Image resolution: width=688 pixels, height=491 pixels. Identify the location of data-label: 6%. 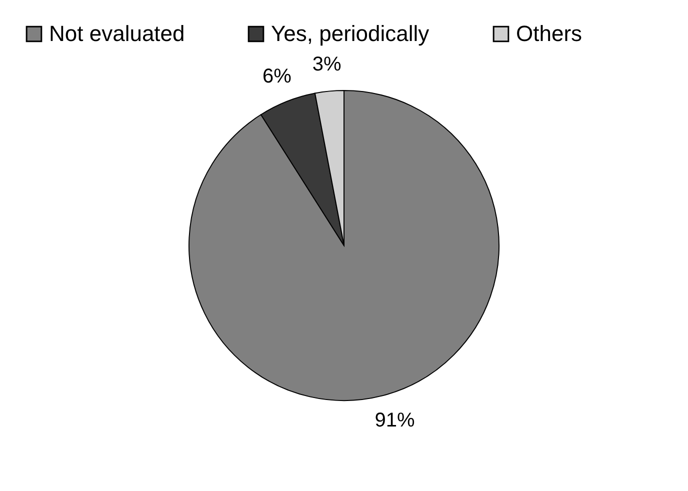
(277, 76).